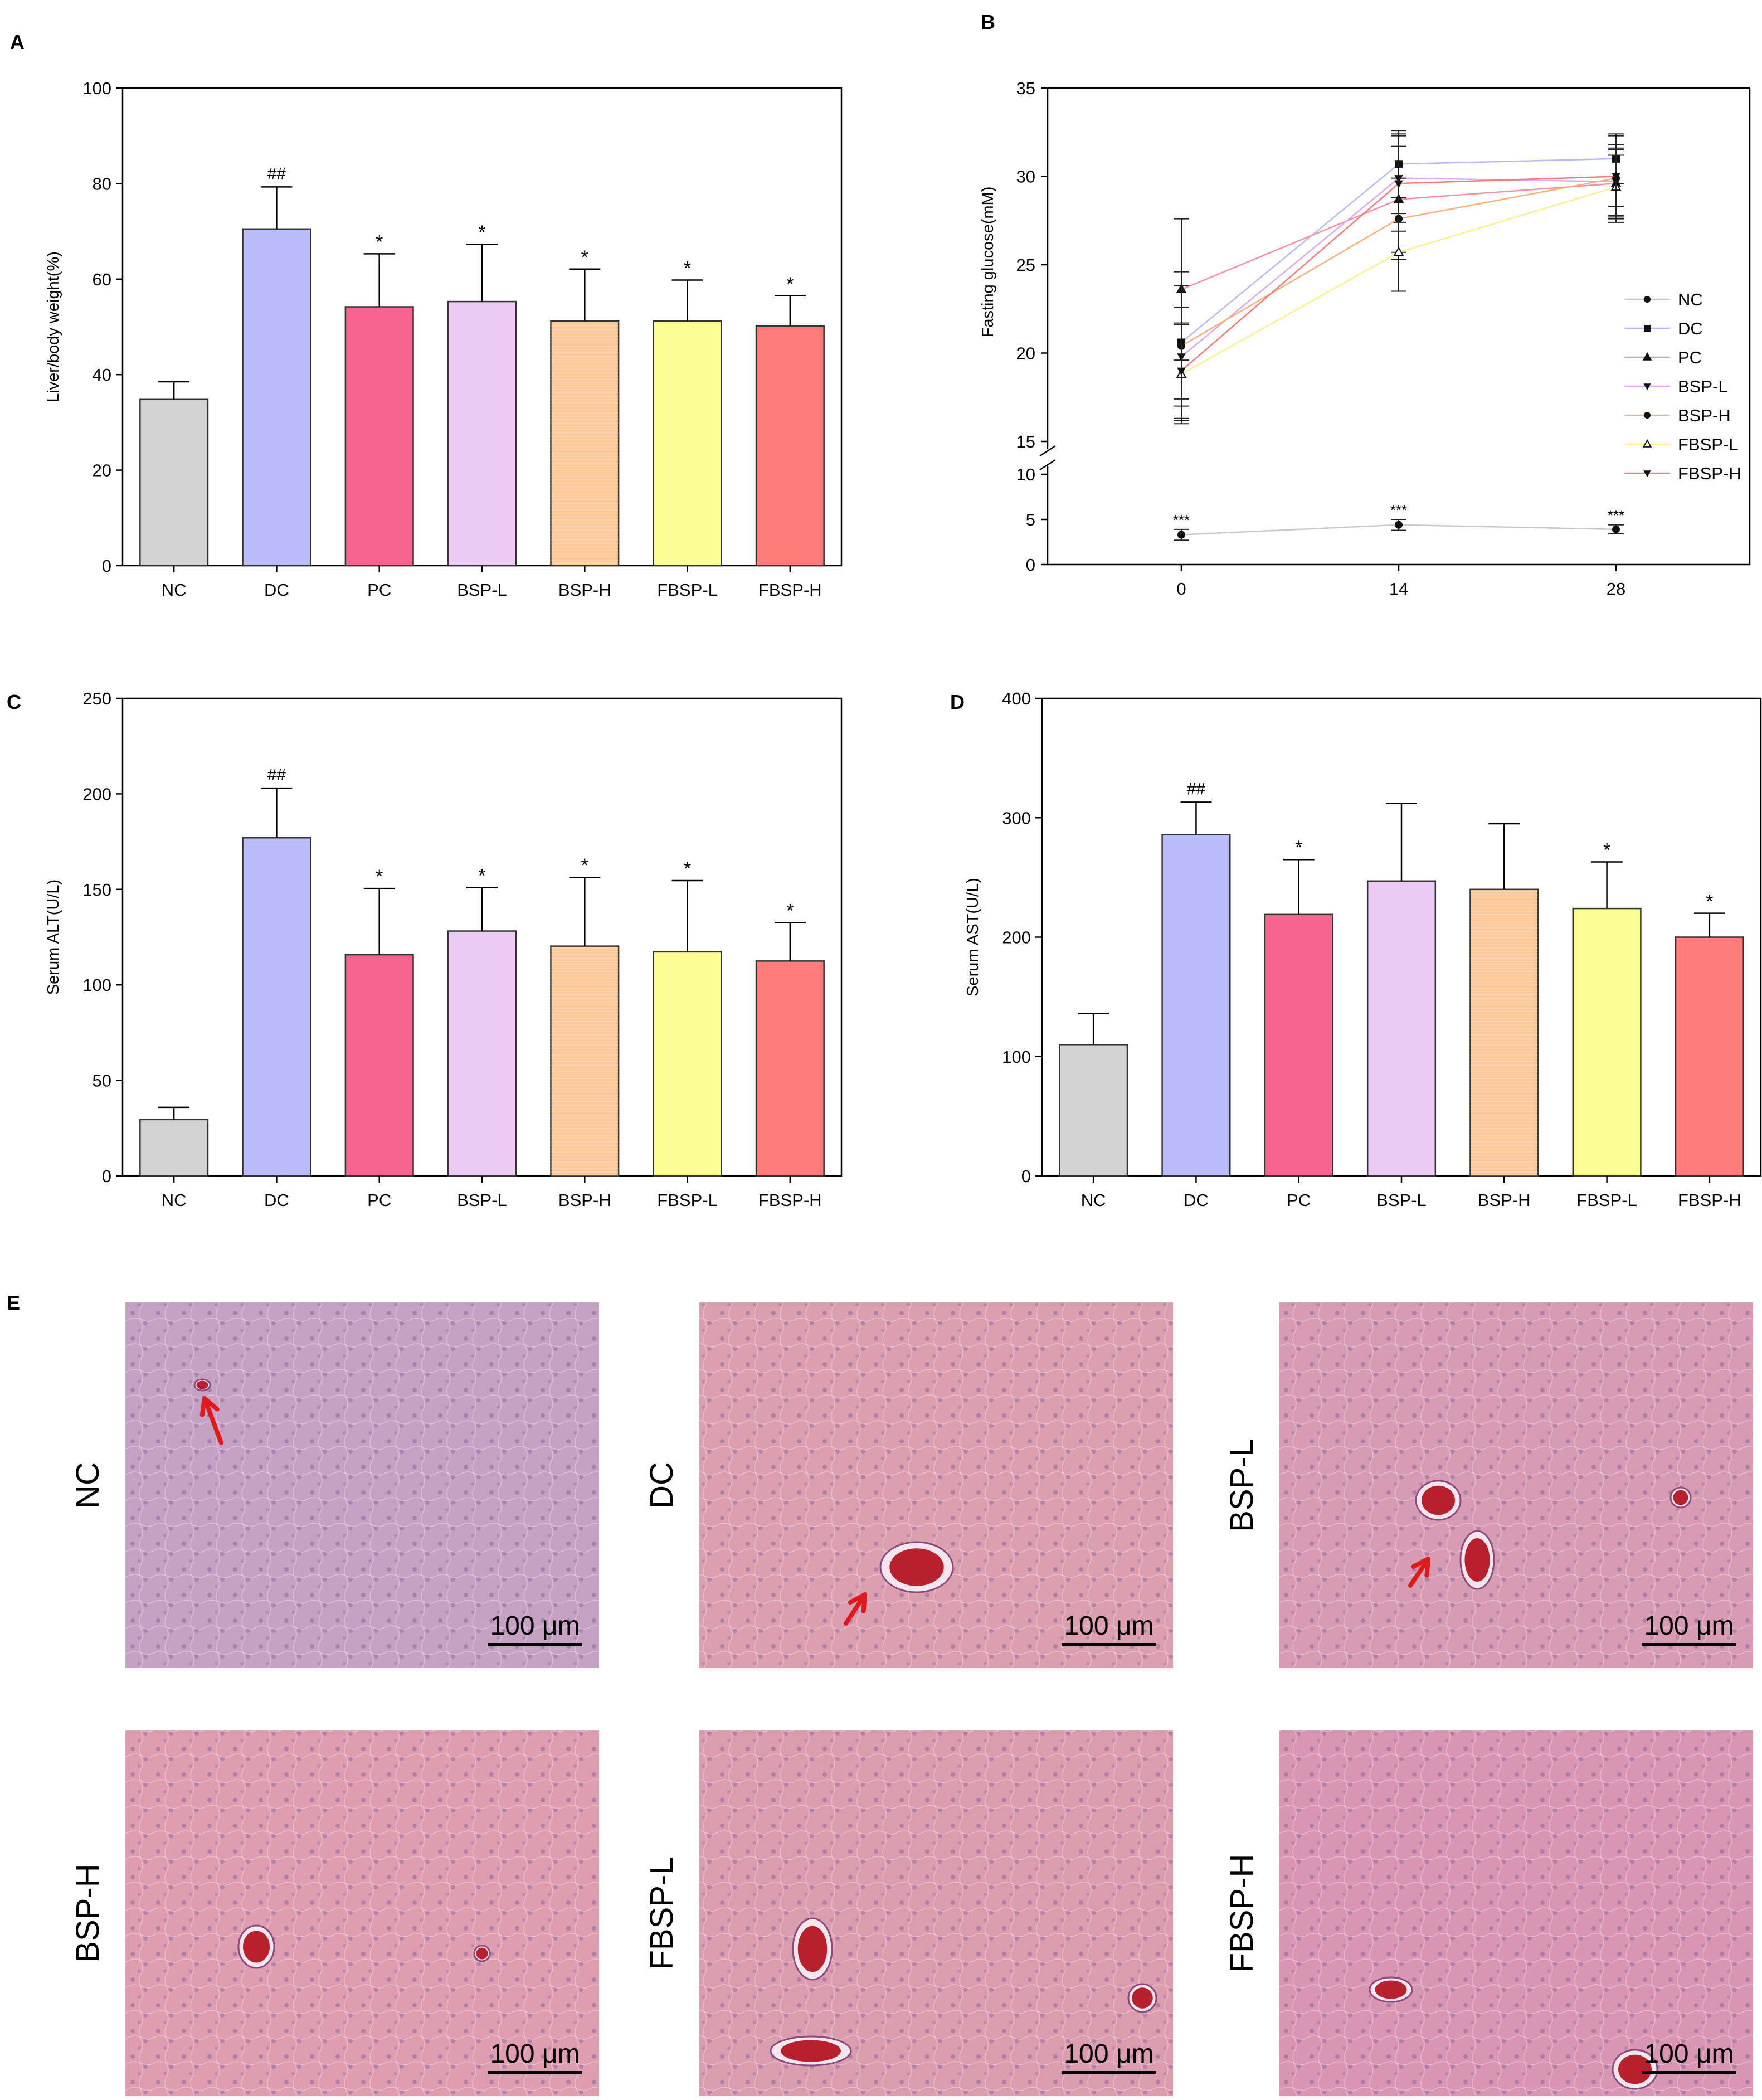  Describe the element at coordinates (1047, 465) in the screenshot. I see `axis-break-lower` at that location.